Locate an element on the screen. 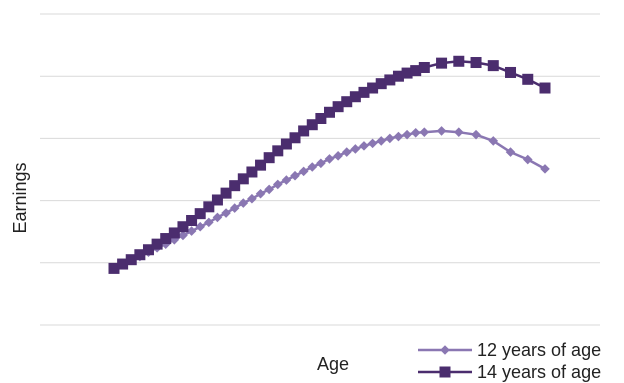 The width and height of the screenshot is (624, 383). legend-label: 14 years of age is located at coordinates (539, 372).